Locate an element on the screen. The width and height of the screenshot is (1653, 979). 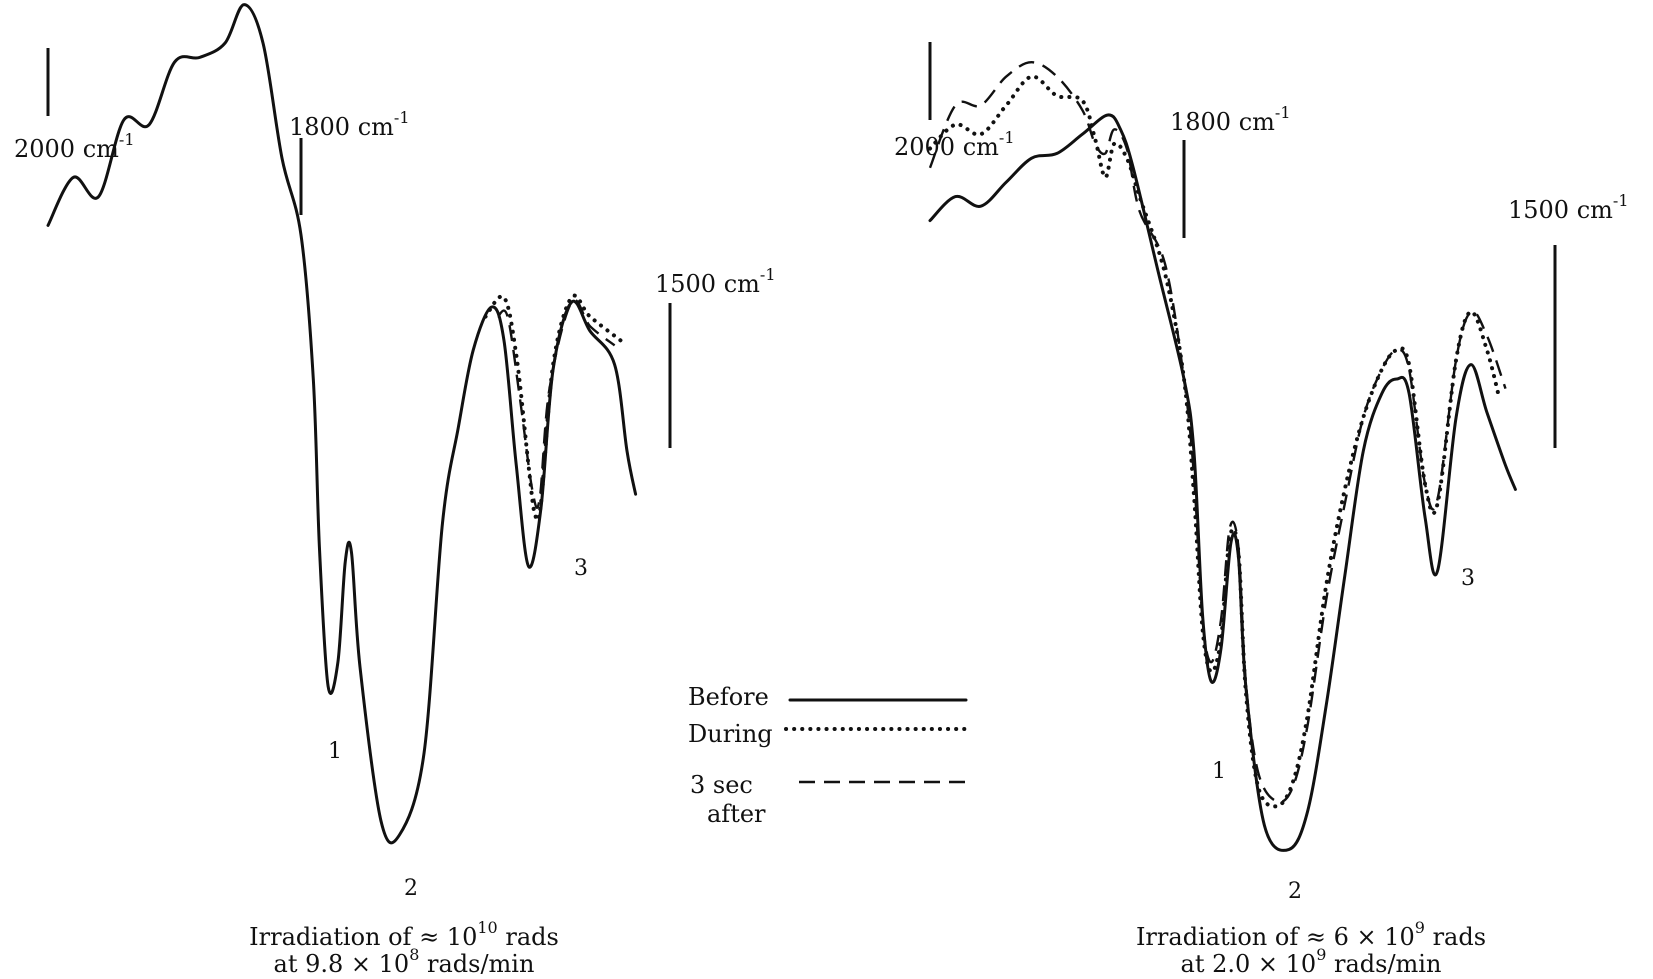
left-peak-label-1: 1 is located at coordinates (335, 751).